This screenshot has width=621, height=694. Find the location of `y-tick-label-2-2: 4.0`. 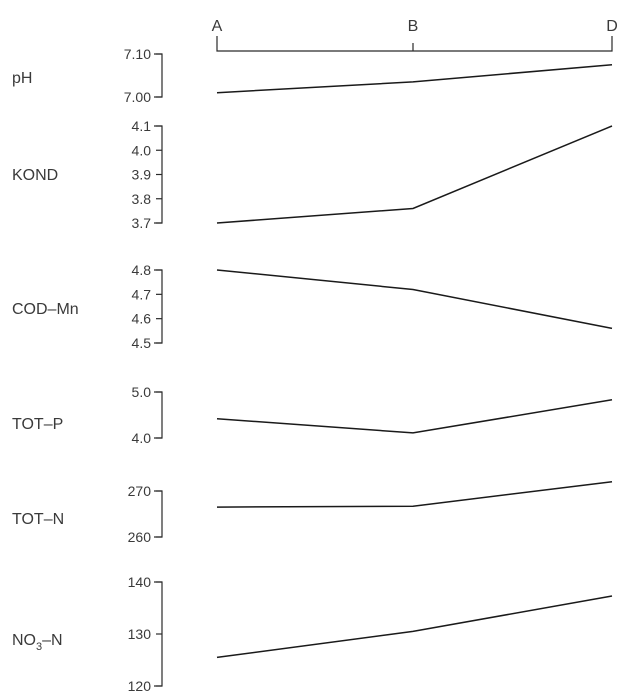

y-tick-label-2-2: 4.0 is located at coordinates (142, 150).